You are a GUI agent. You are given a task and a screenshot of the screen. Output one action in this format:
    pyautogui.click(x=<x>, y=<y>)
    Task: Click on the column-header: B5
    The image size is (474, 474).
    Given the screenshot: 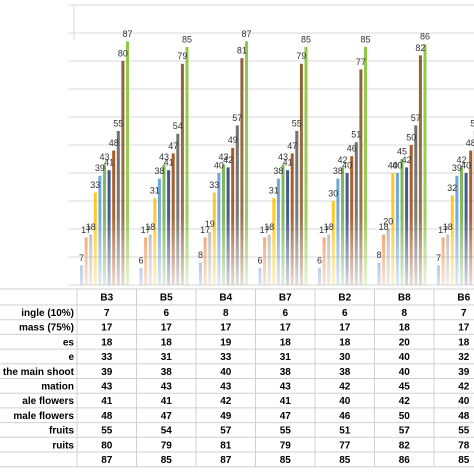 What is the action you would take?
    pyautogui.click(x=166, y=298)
    